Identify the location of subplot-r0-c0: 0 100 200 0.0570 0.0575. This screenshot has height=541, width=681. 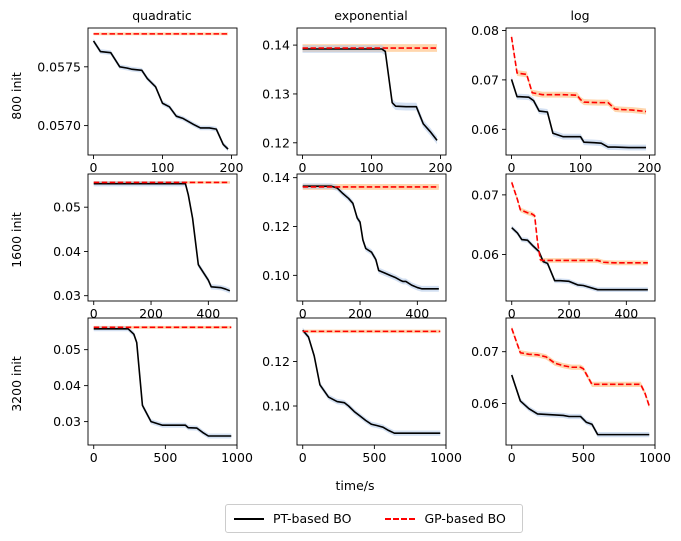
(140, 101).